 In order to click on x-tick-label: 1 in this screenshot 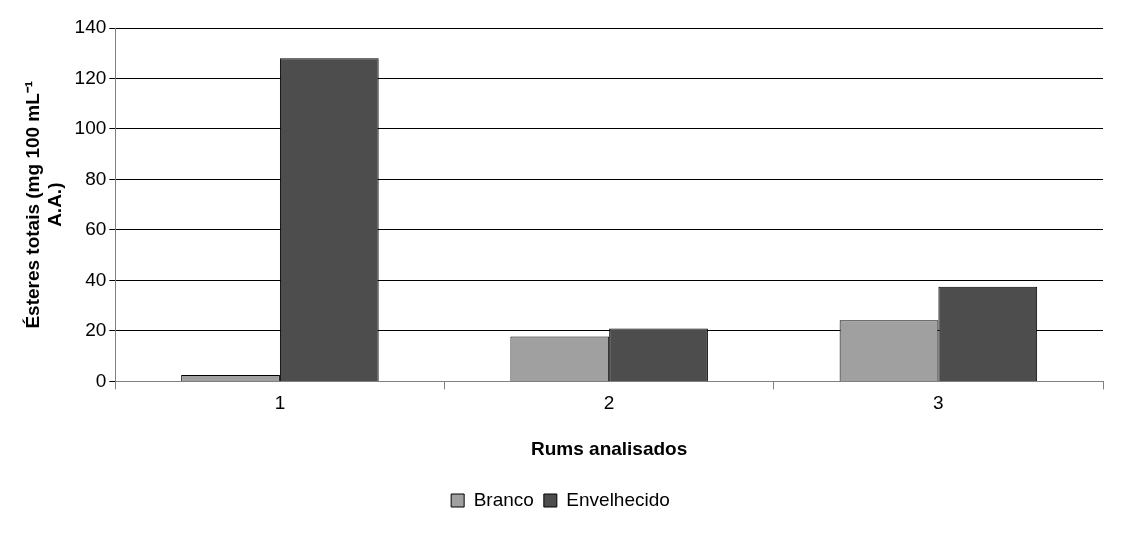, I will do `click(280, 403)`.